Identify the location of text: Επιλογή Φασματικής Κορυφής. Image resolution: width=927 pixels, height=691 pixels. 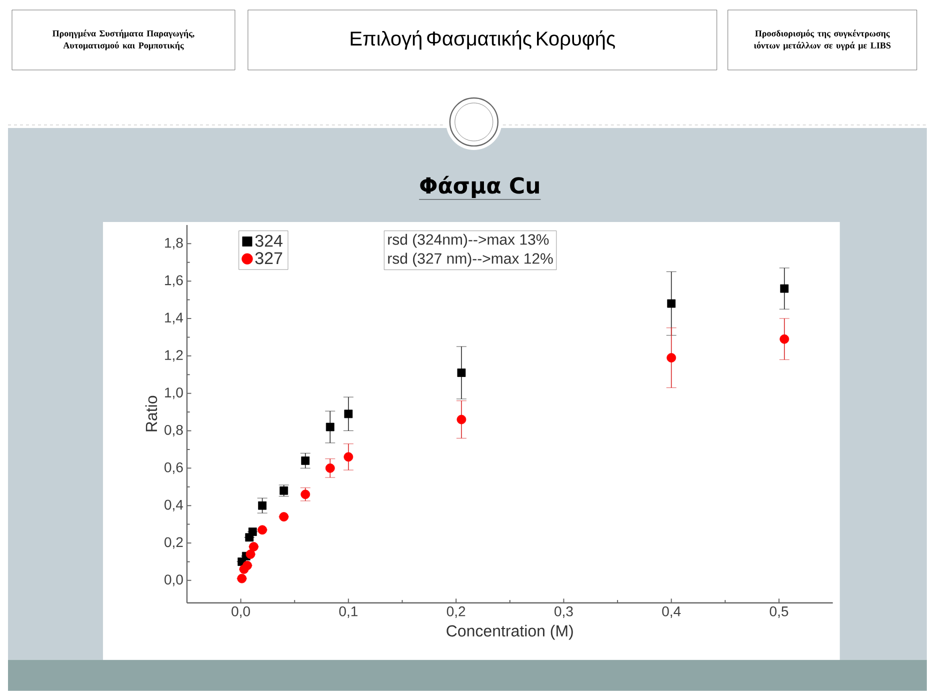
(482, 40).